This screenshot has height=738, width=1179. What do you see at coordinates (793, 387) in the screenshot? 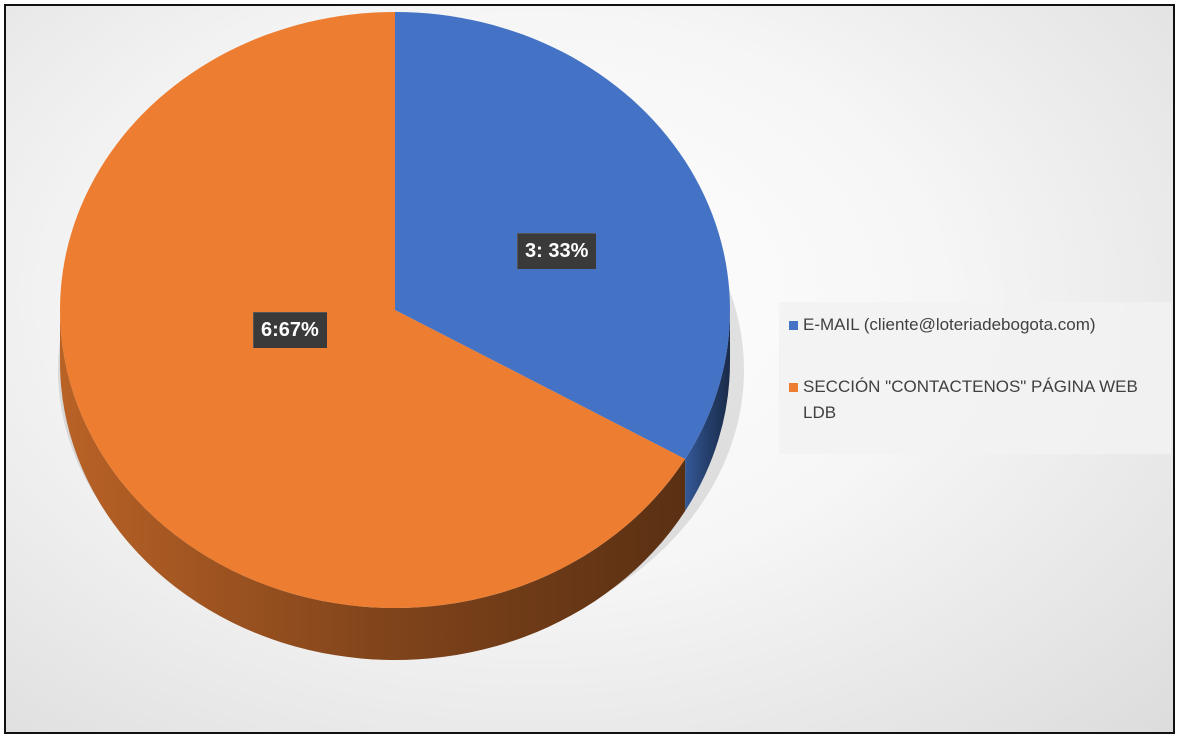
I see `legend-swatch-contactenos` at bounding box center [793, 387].